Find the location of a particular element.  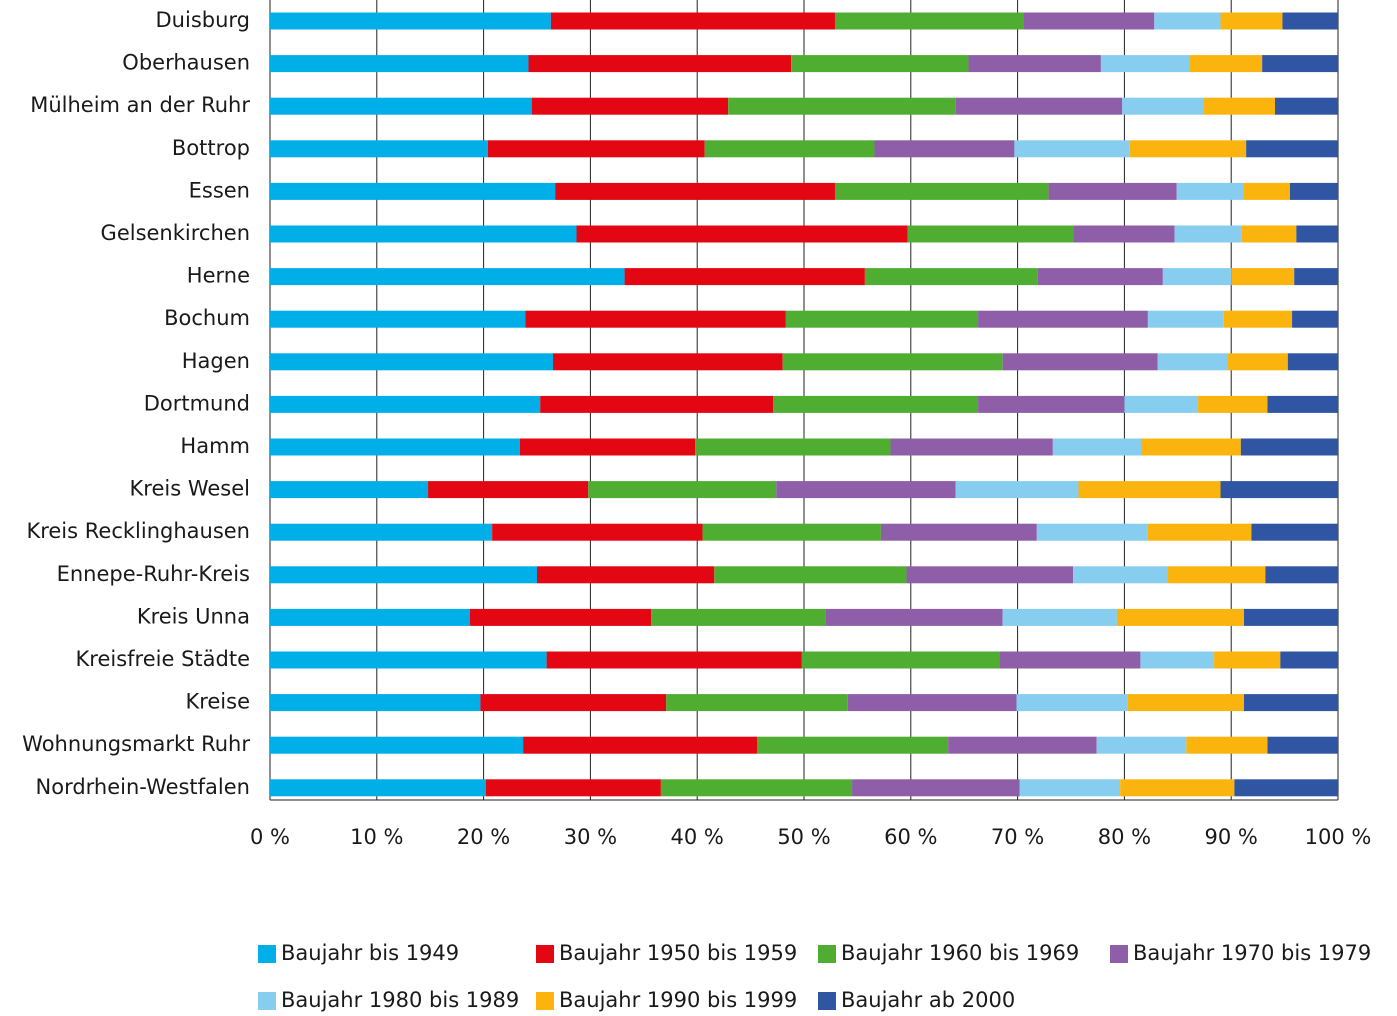

category-label: Essen is located at coordinates (219, 190).